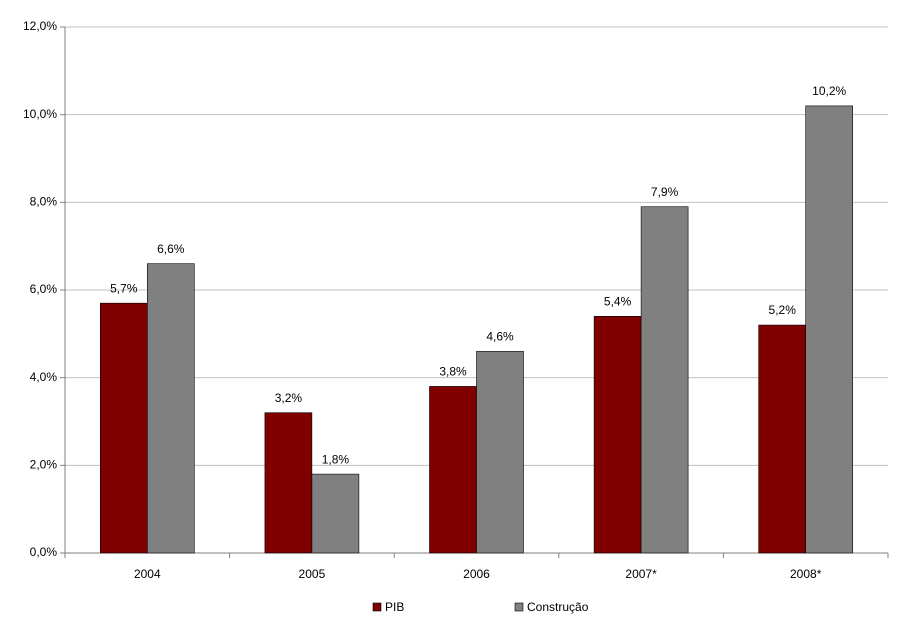 This screenshot has width=904, height=626. Describe the element at coordinates (394, 607) in the screenshot. I see `legend-label: PIB` at that location.